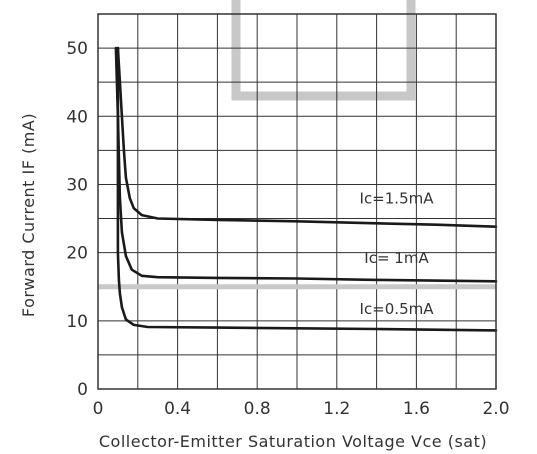 The image size is (537, 454). What do you see at coordinates (336, 409) in the screenshot?
I see `x-tick-label: 1.2` at bounding box center [336, 409].